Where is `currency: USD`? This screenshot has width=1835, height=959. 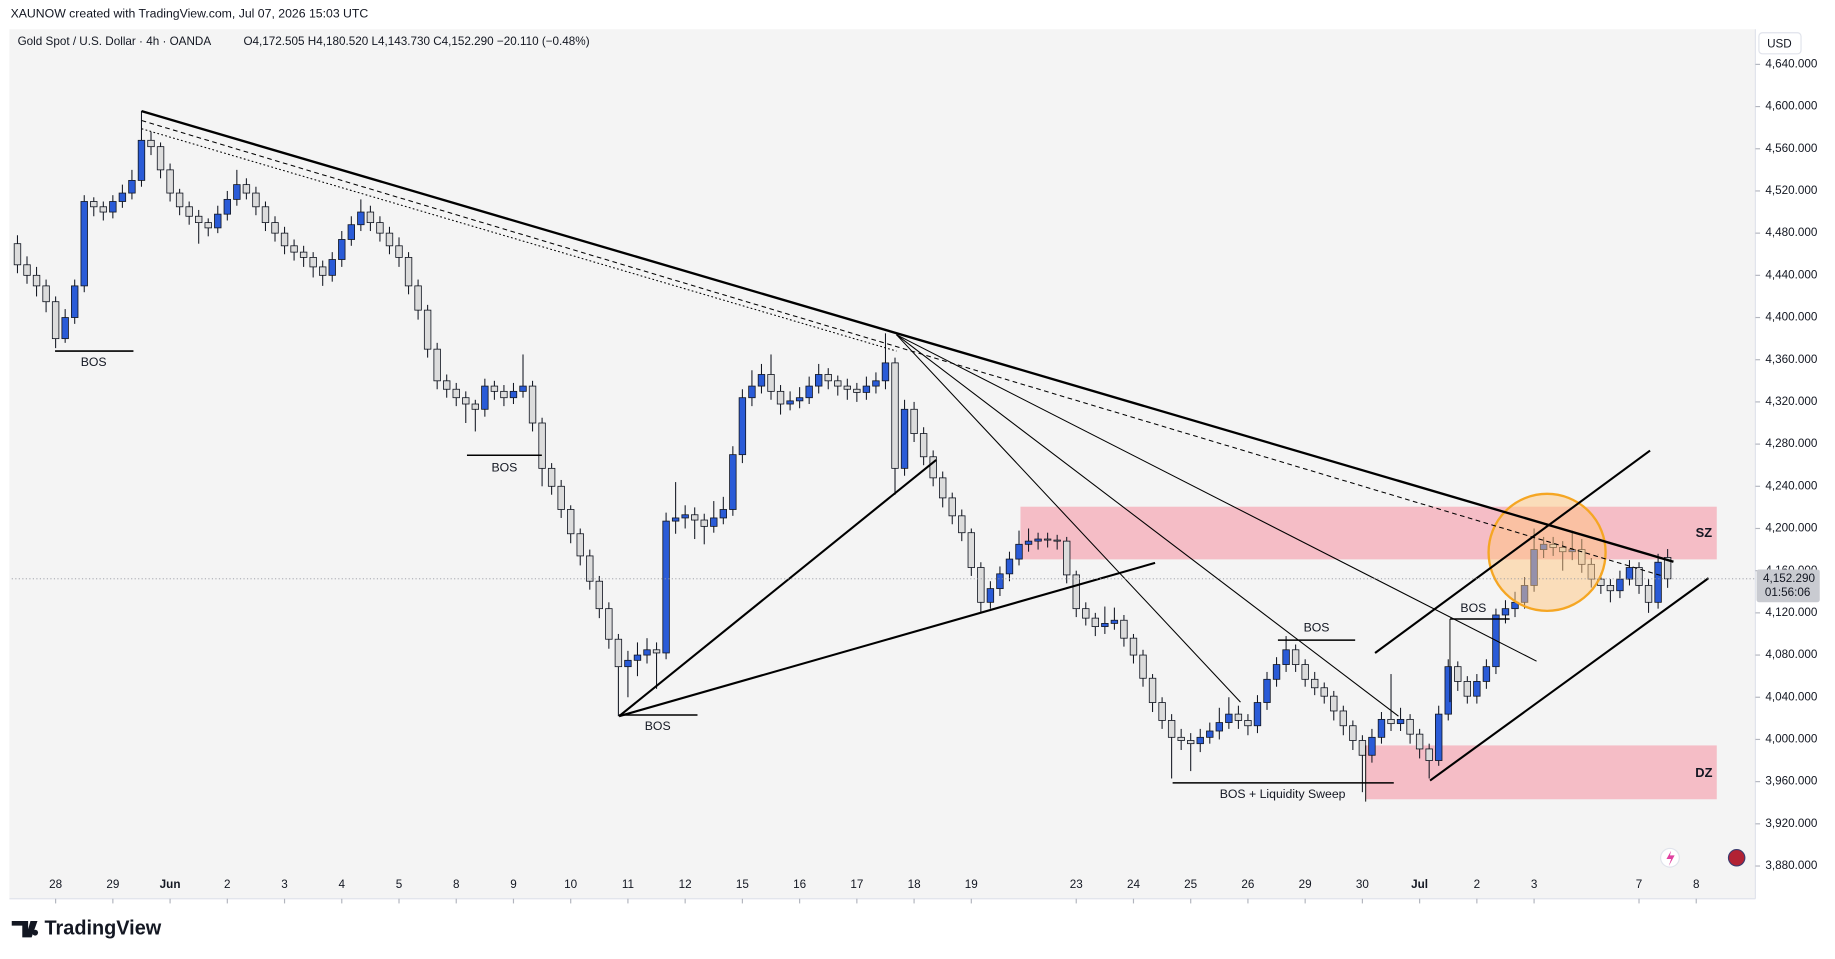
currency: USD is located at coordinates (1779, 44).